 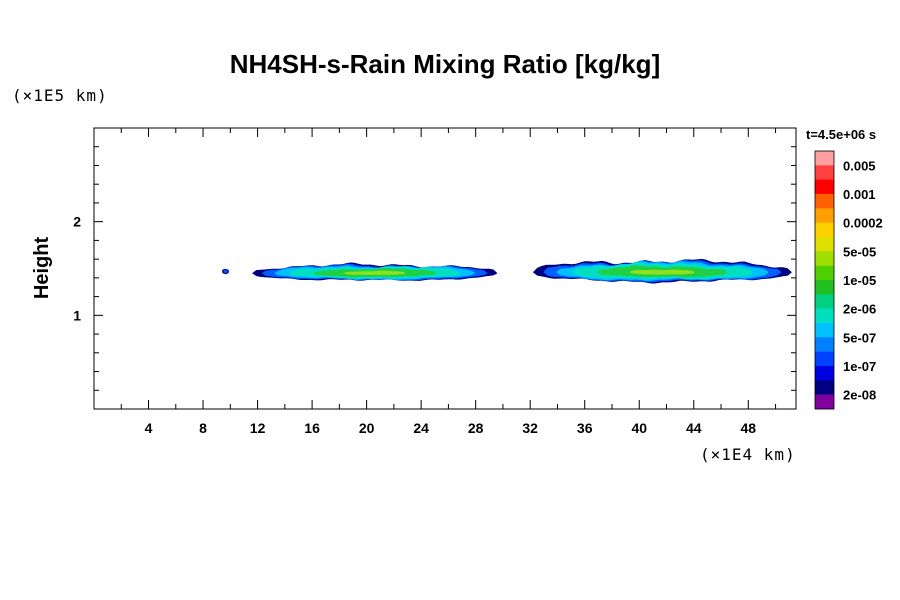 I want to click on time-label: t=4.5e+06 s, so click(x=841, y=134).